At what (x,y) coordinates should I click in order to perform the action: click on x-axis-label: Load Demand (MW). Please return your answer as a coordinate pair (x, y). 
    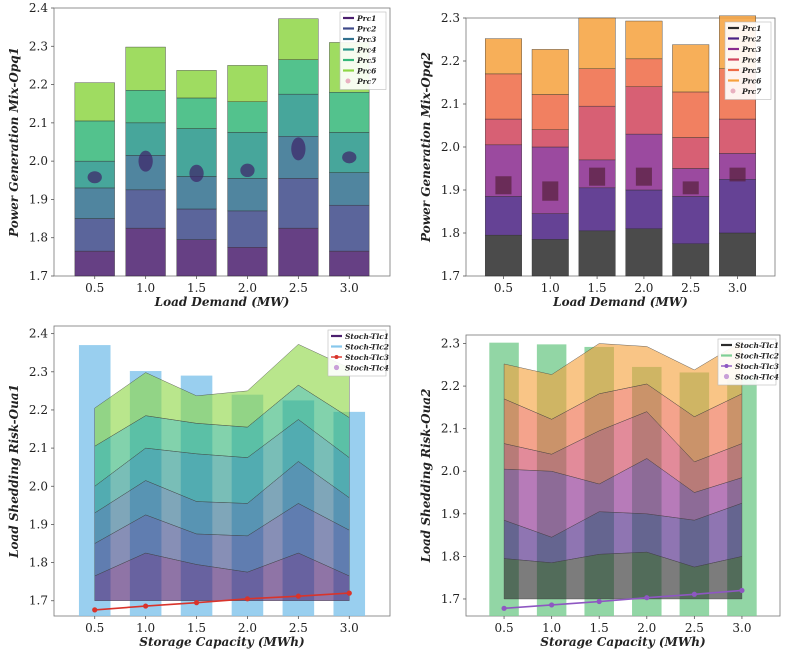
    Looking at the image, I should click on (620, 302).